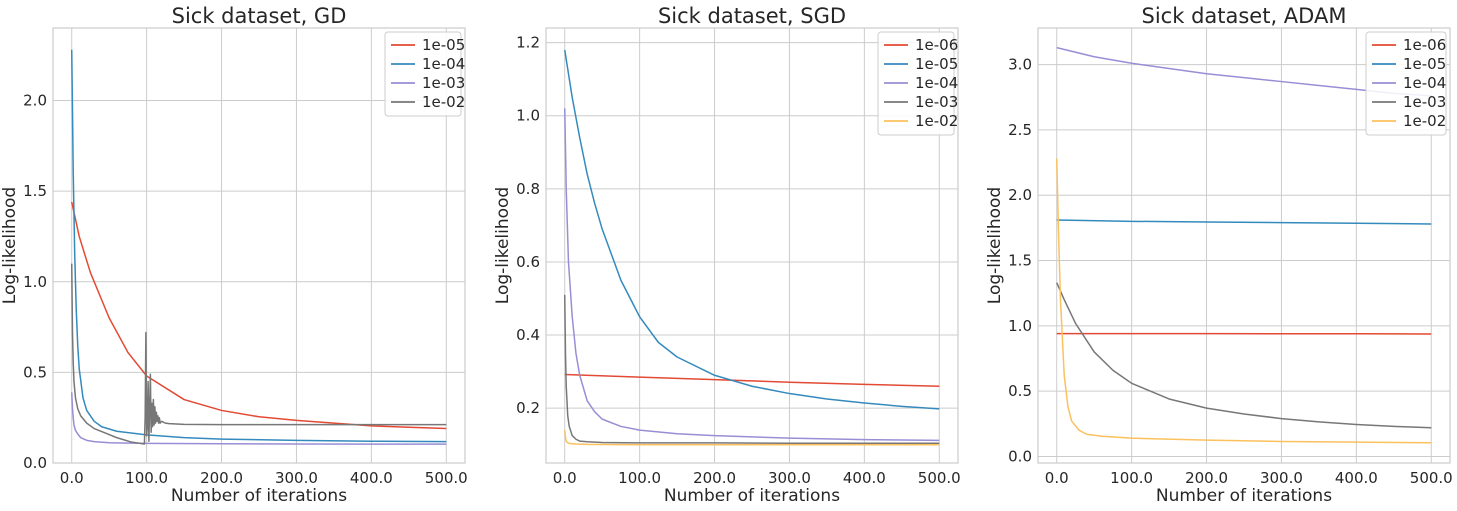 The image size is (1457, 511). What do you see at coordinates (1020, 130) in the screenshot?
I see `y-tick-label: 2.5` at bounding box center [1020, 130].